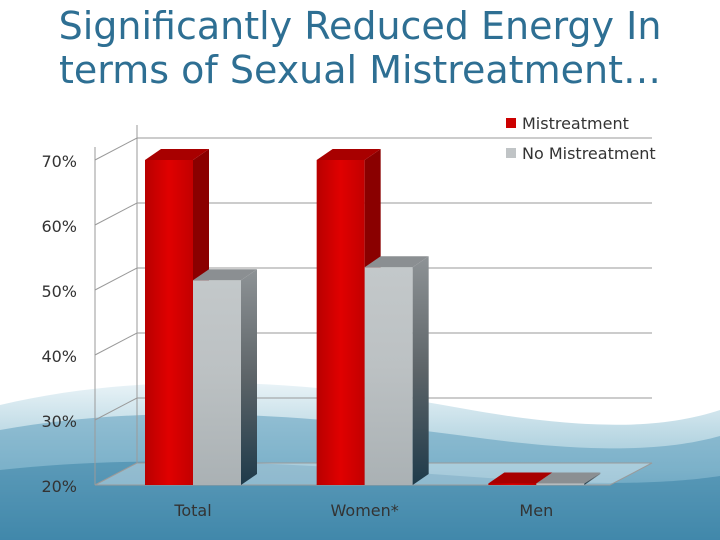 The image size is (720, 540). What do you see at coordinates (575, 123) in the screenshot?
I see `legend-label: Mistreatment` at bounding box center [575, 123].